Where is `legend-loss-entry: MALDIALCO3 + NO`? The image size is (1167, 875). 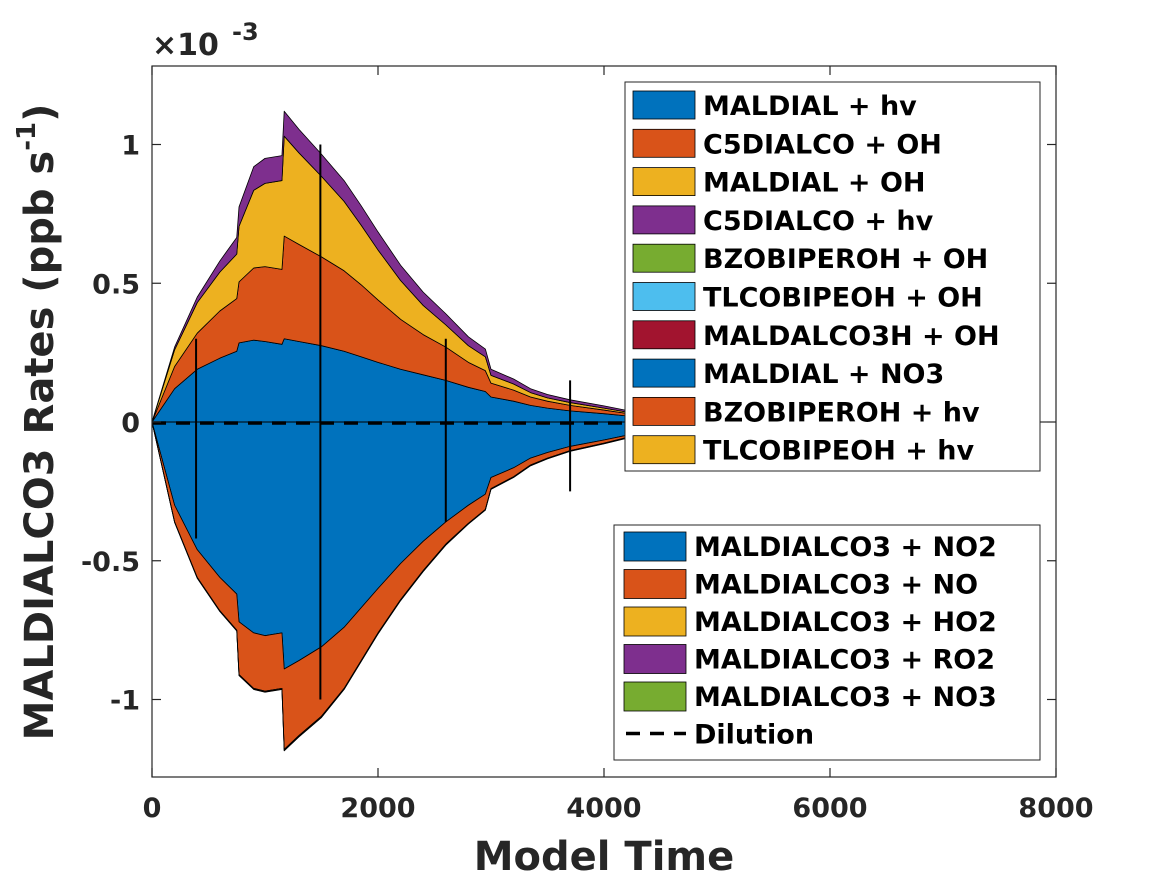
legend-loss-entry: MALDIALCO3 + NO is located at coordinates (800, 585).